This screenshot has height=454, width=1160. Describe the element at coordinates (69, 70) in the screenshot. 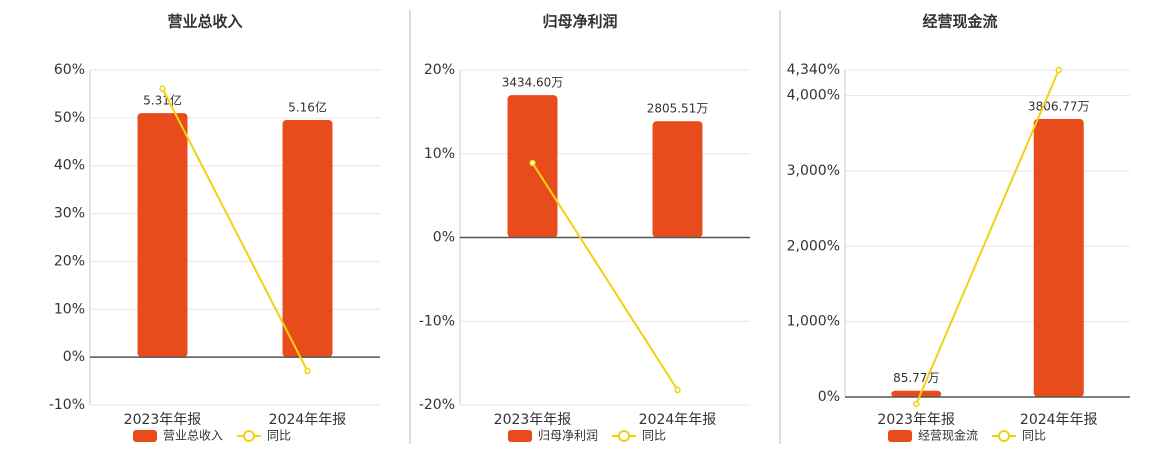

I see `y-tick-label: 60%` at that location.